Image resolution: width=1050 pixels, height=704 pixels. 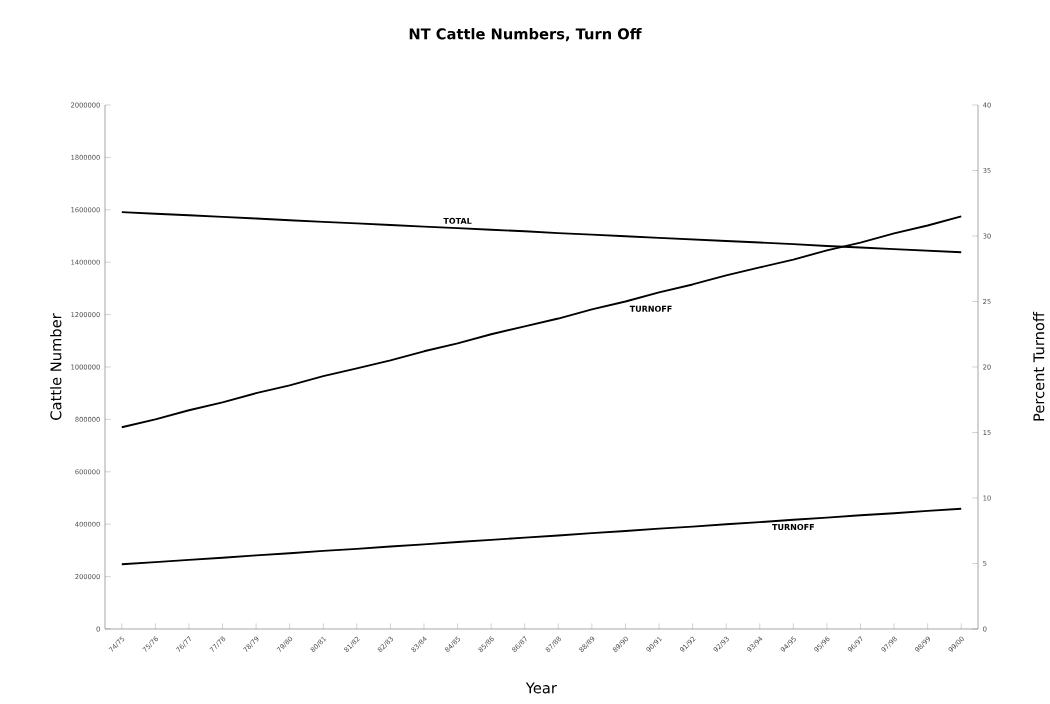 What do you see at coordinates (541, 536) in the screenshot?
I see `line-series` at bounding box center [541, 536].